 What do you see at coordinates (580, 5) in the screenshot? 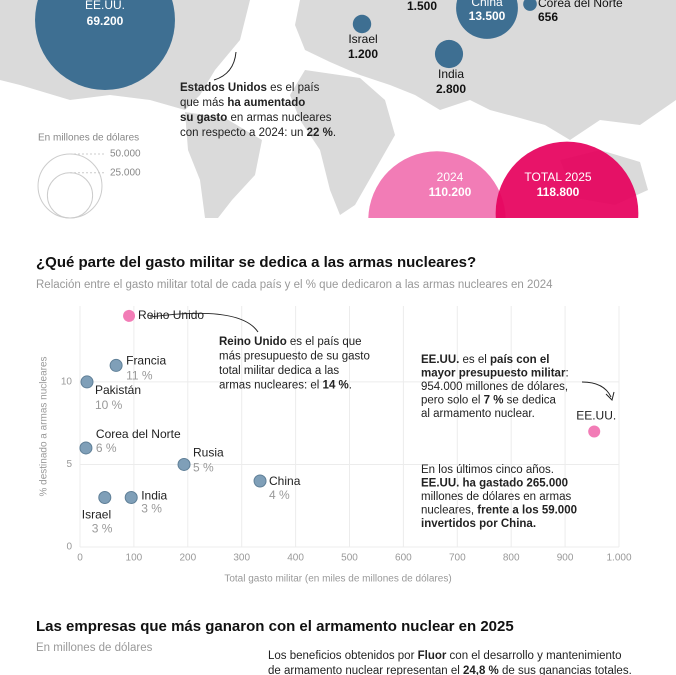
I see `bubble-name: Corea del Norte` at bounding box center [580, 5].